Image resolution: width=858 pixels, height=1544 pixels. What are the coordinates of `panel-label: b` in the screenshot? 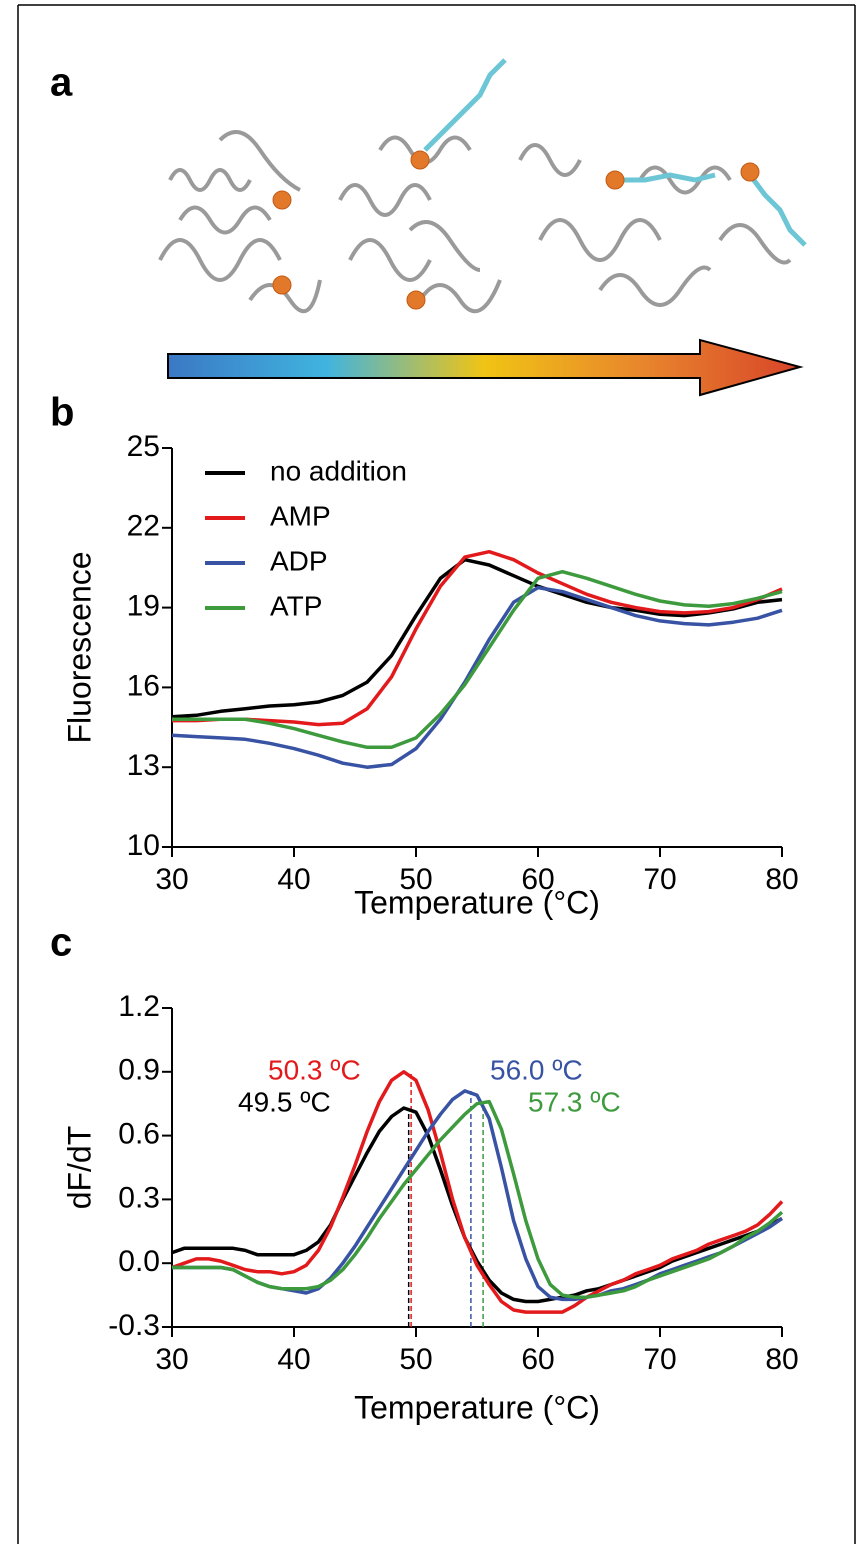 It's located at (62, 413).